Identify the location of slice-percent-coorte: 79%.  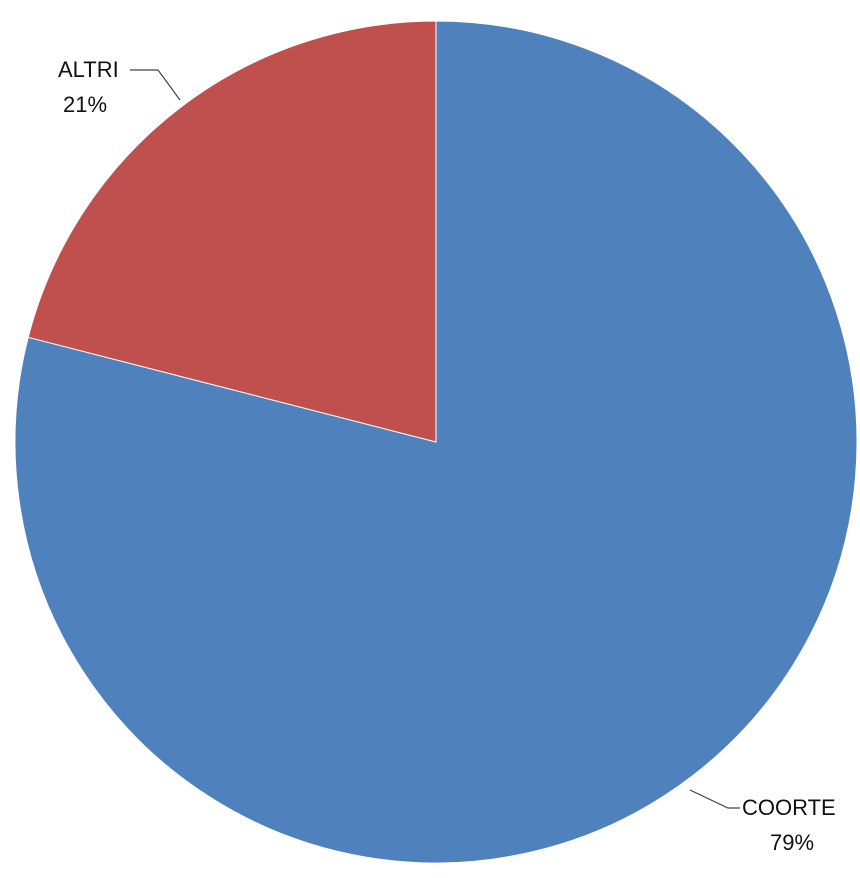
(792, 842).